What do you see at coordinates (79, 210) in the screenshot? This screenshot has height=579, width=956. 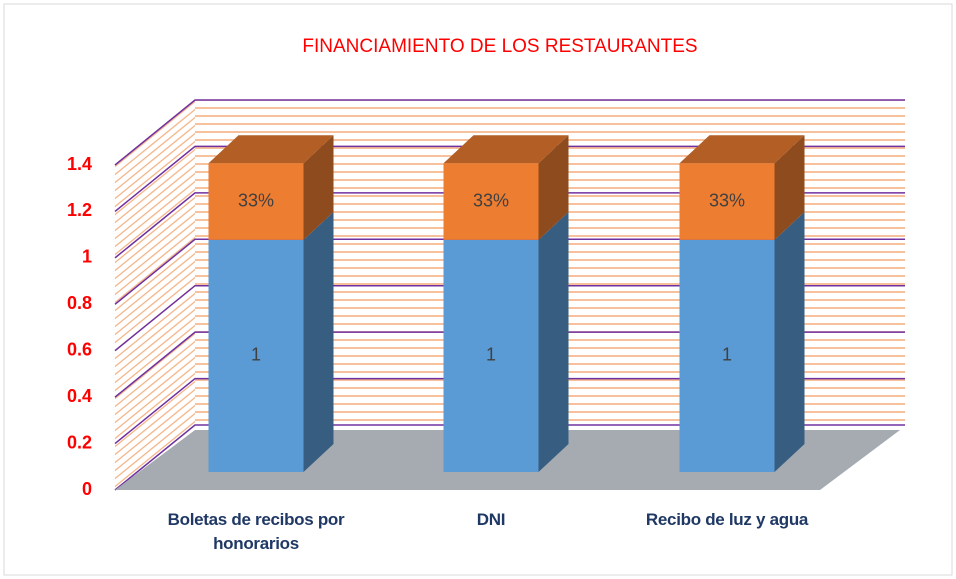 I see `y-tick-label: 1.2` at bounding box center [79, 210].